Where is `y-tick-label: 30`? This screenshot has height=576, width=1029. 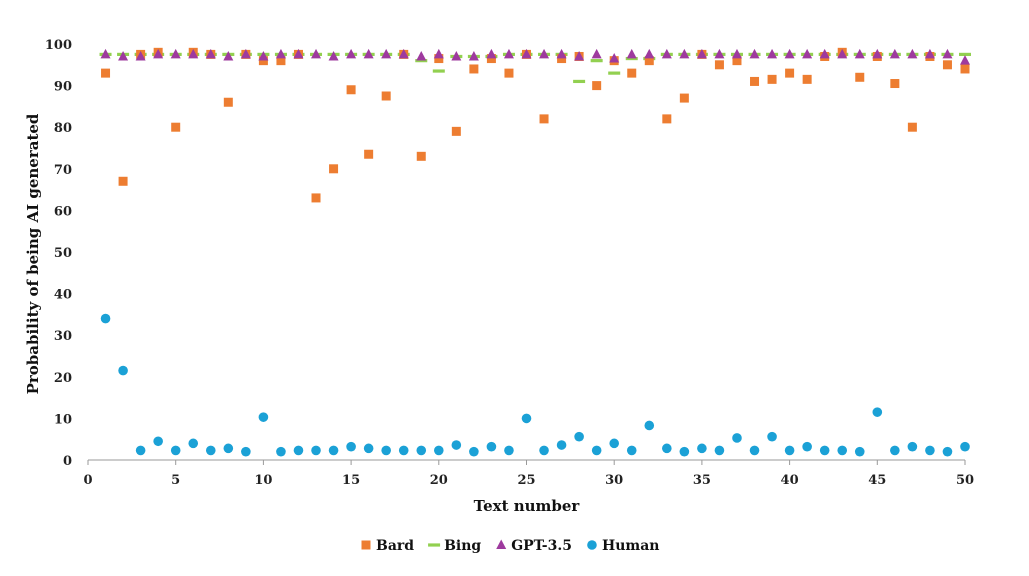
y-tick-label: 30 is located at coordinates (63, 336).